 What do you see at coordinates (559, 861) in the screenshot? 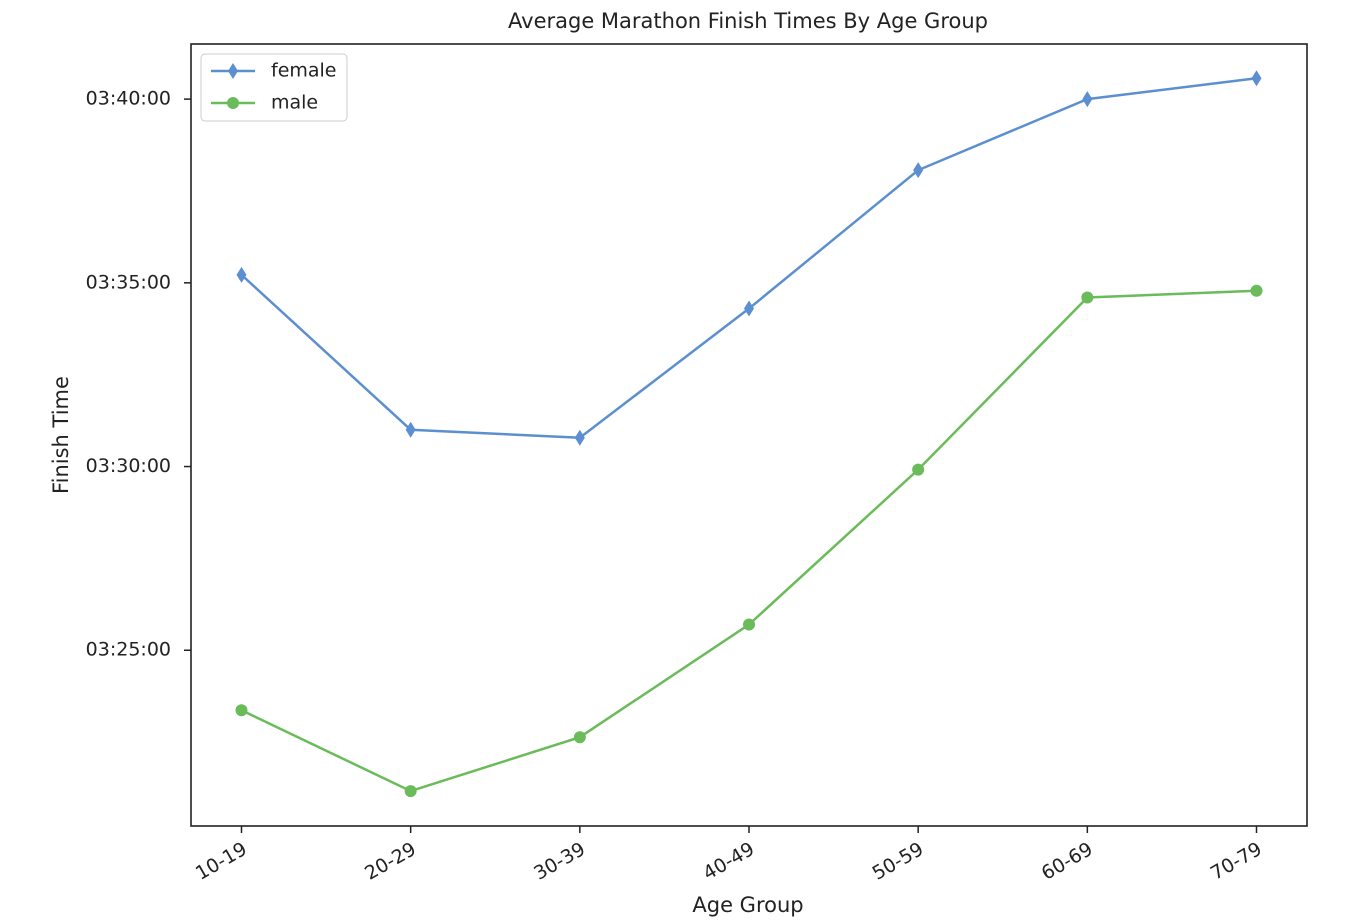
I see `x-tick-label: 30-39` at bounding box center [559, 861].